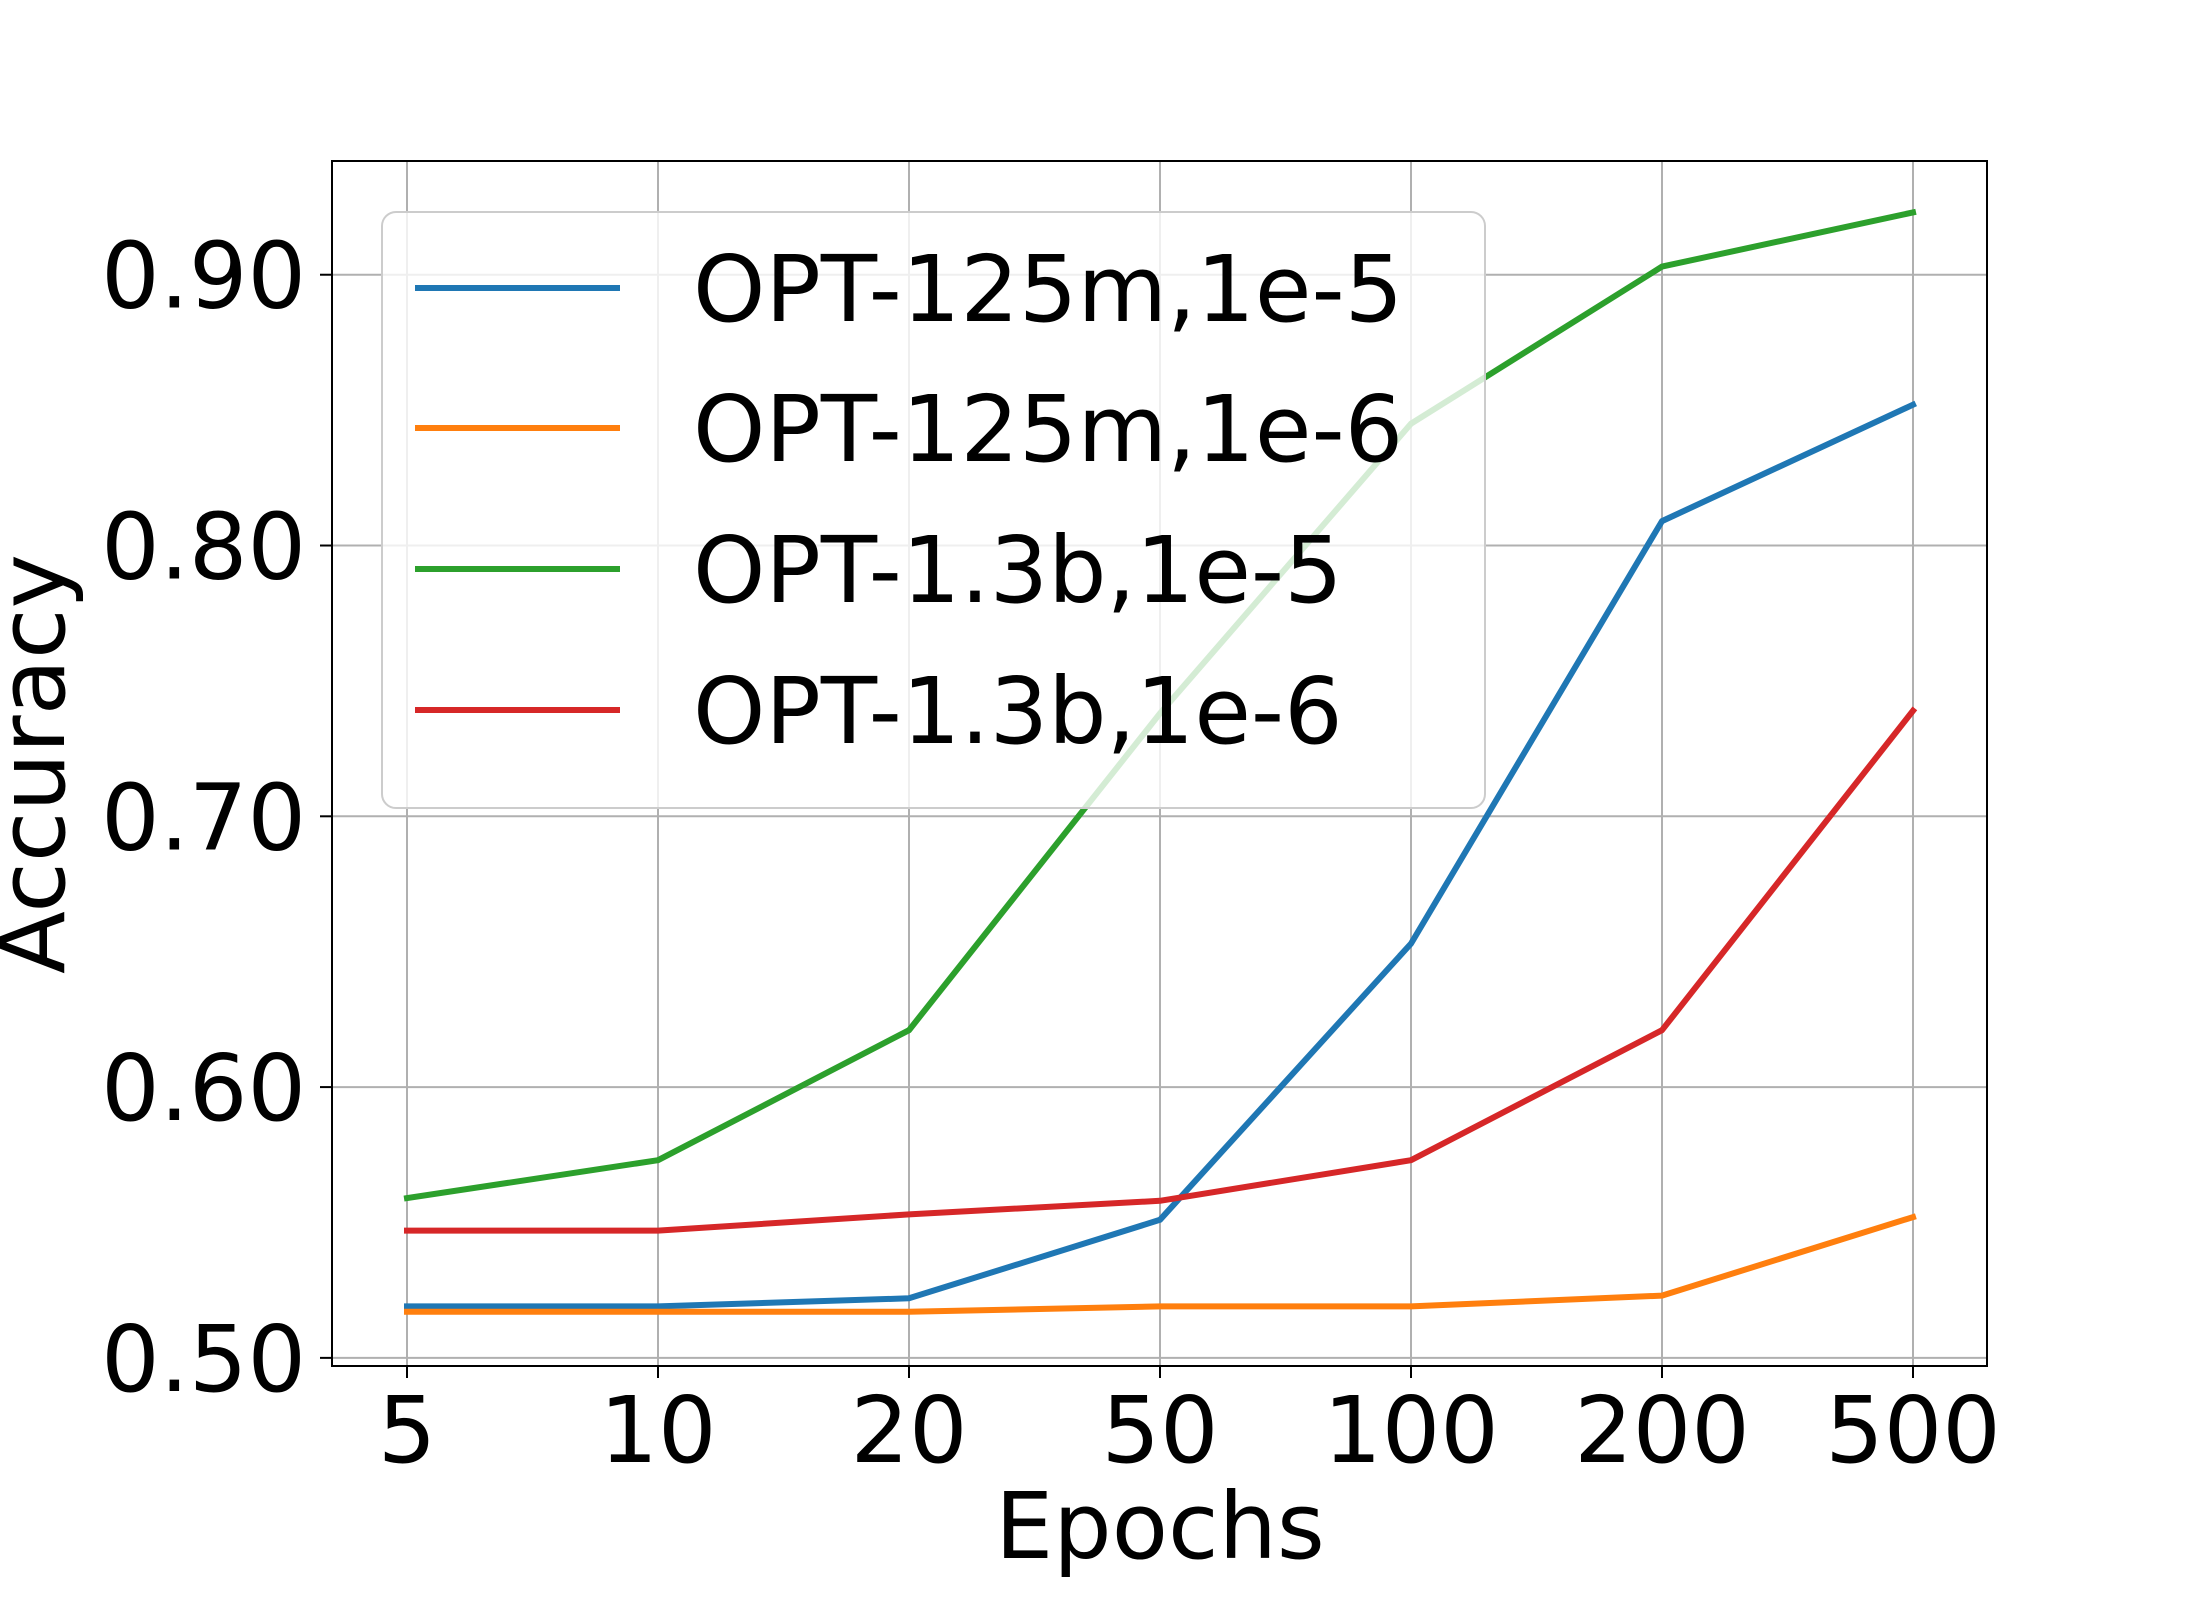  What do you see at coordinates (203, 1088) in the screenshot?
I see `y-tick-label: 0.60` at bounding box center [203, 1088].